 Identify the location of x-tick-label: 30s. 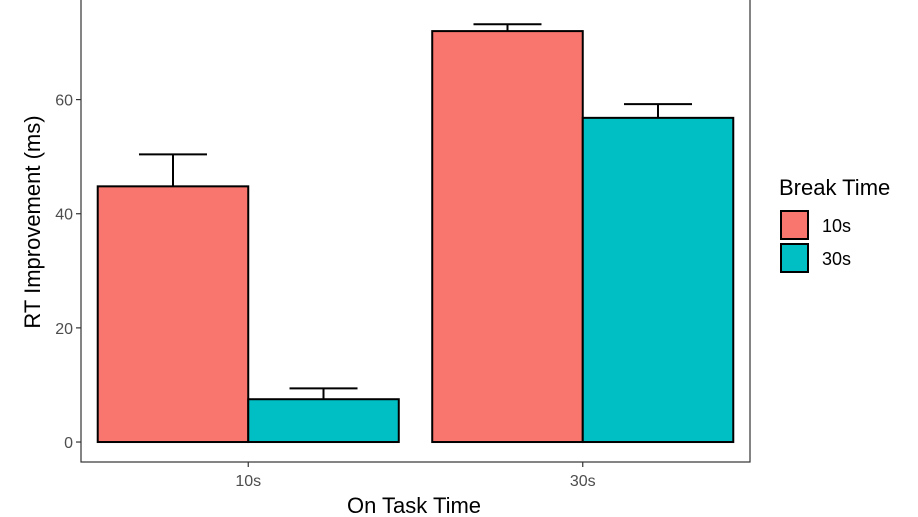
(583, 481).